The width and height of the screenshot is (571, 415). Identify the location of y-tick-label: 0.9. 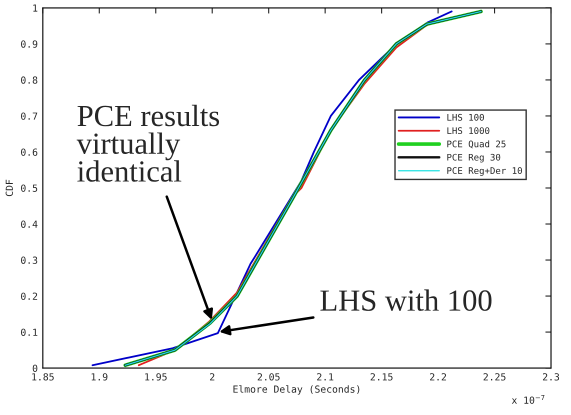
(29, 44).